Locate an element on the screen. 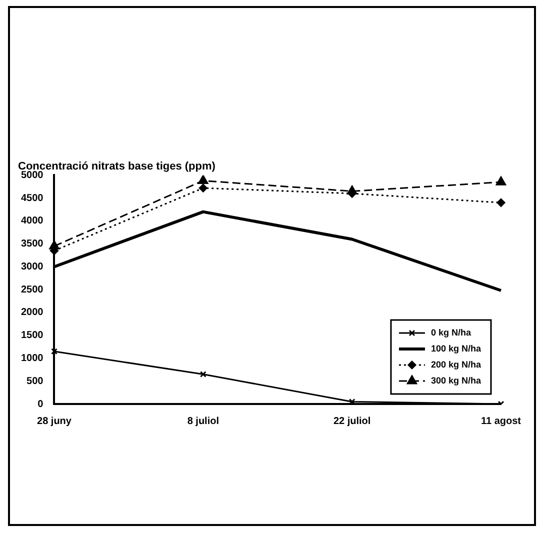  y-tick-label: 0 is located at coordinates (41, 404).